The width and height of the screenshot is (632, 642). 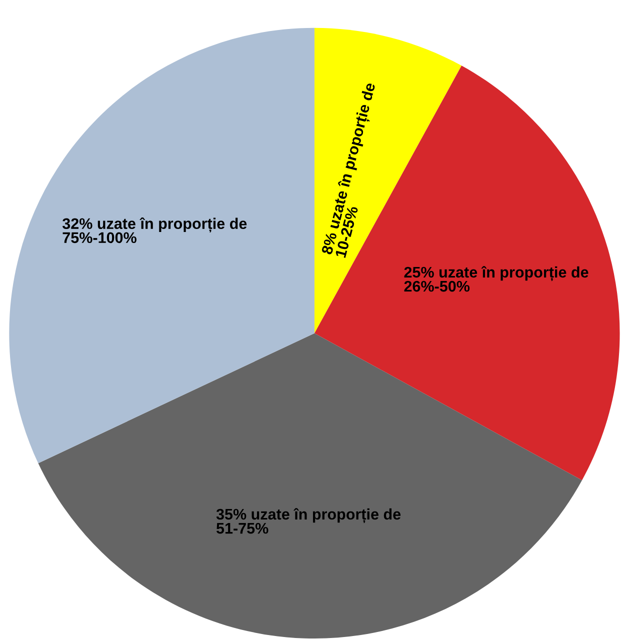 What do you see at coordinates (496, 279) in the screenshot?
I see `slice-label: 25% uzate în proporție de 26%-50%` at bounding box center [496, 279].